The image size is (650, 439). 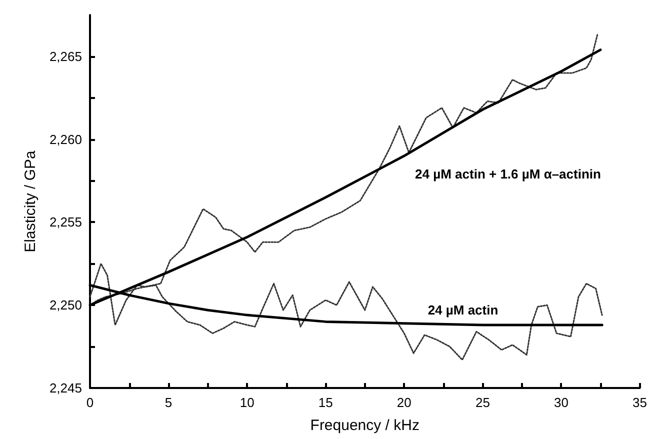 What do you see at coordinates (65, 388) in the screenshot?
I see `y-tick-label: 2,245` at bounding box center [65, 388].